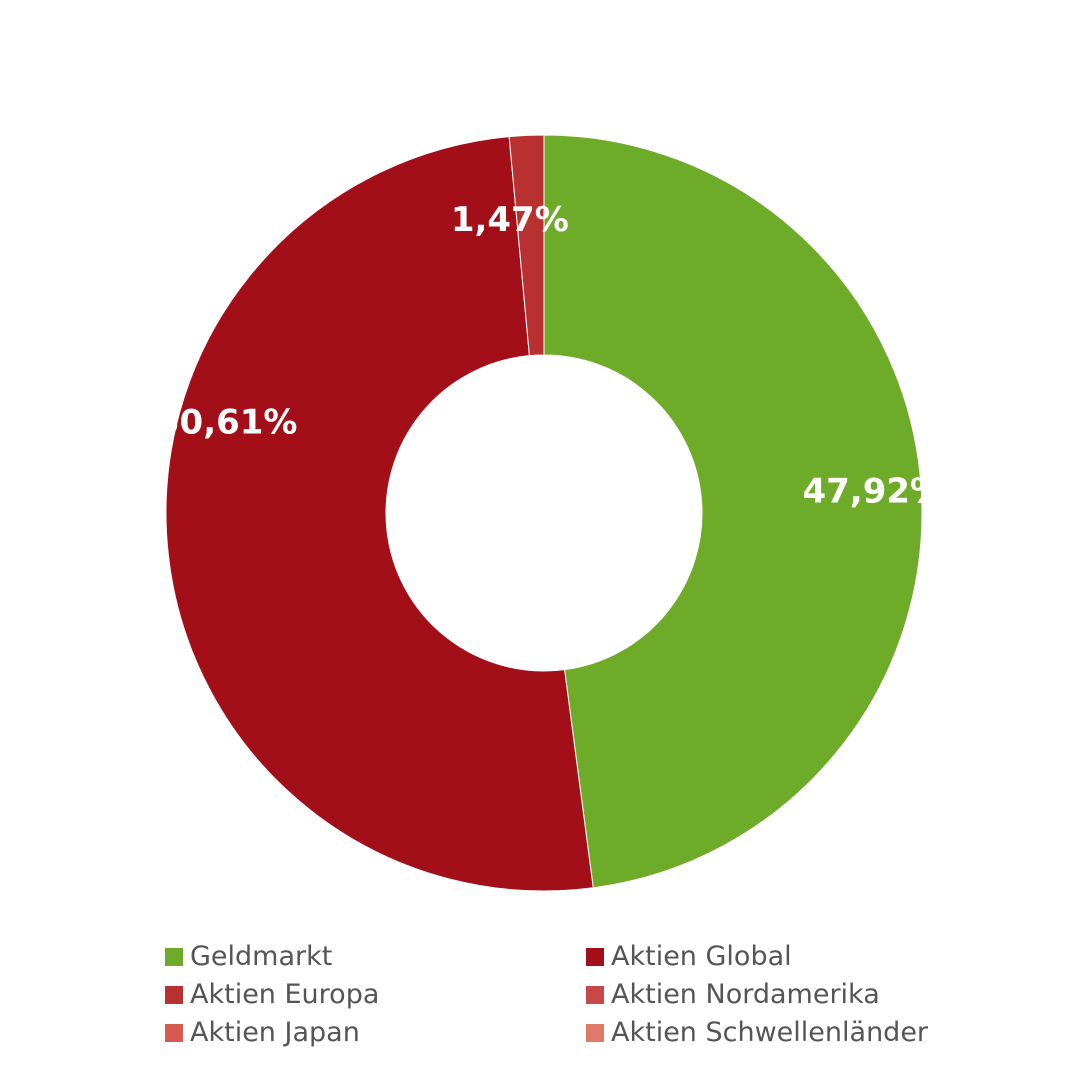 Image resolution: width=1080 pixels, height=1080 pixels. I want to click on legend-swatch-aktien-nordamerika, so click(595, 994).